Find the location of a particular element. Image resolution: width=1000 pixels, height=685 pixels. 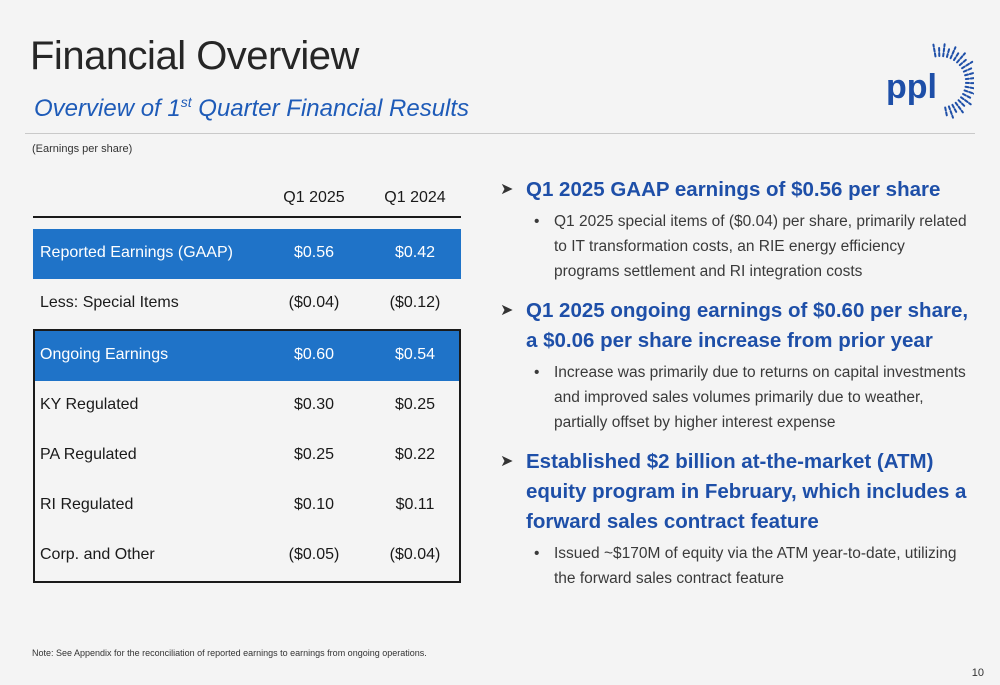

table-row-ky-regulated: KY Regulated $0.30 $0.25 is located at coordinates (247, 406).